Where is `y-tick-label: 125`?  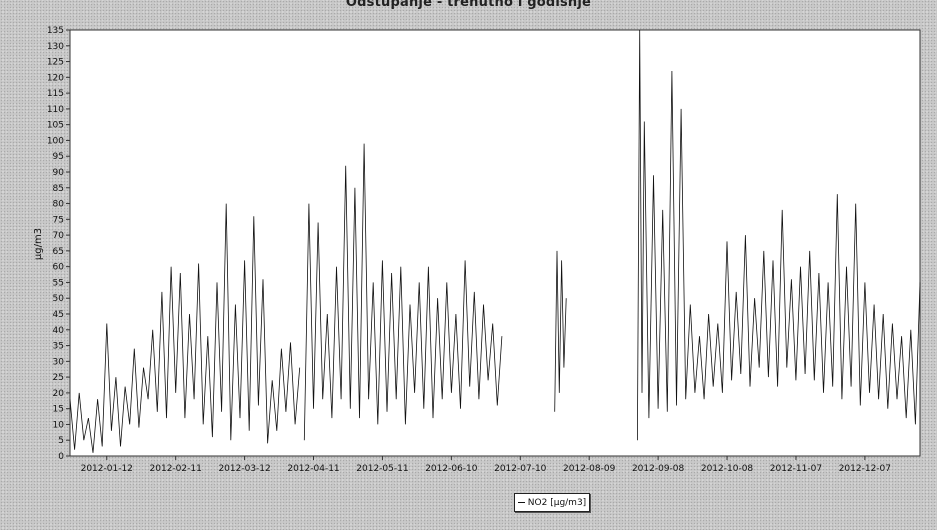
y-tick-label: 125 is located at coordinates (55, 63).